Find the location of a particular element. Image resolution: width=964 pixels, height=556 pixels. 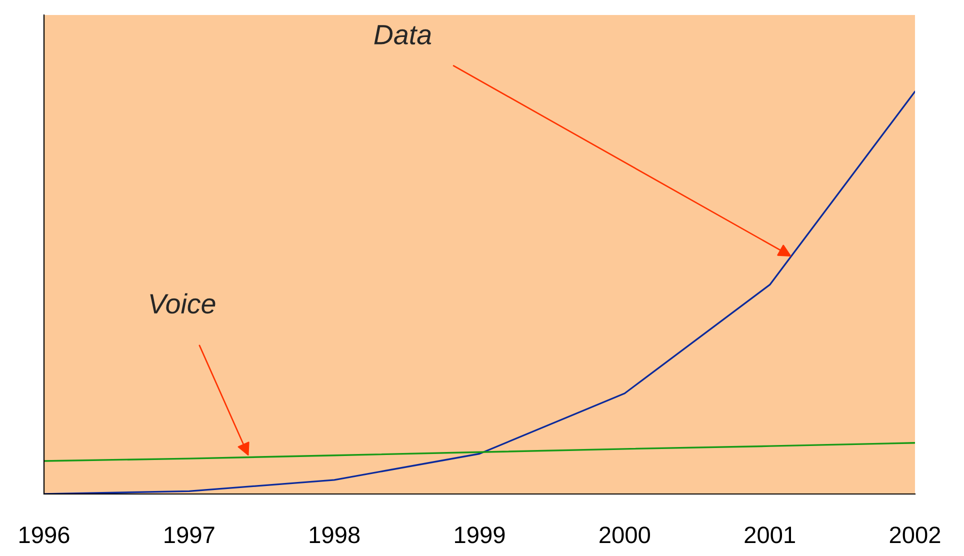

x-tick-label: 1999 is located at coordinates (480, 535).